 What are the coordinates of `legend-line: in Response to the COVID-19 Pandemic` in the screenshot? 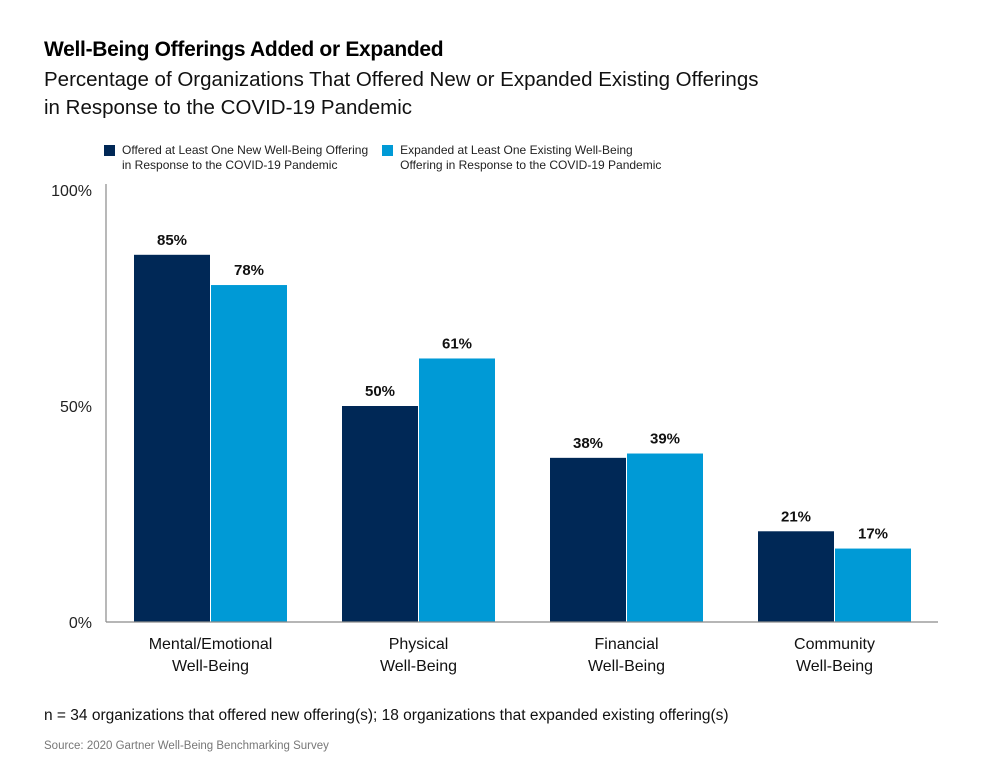 It's located at (230, 165).